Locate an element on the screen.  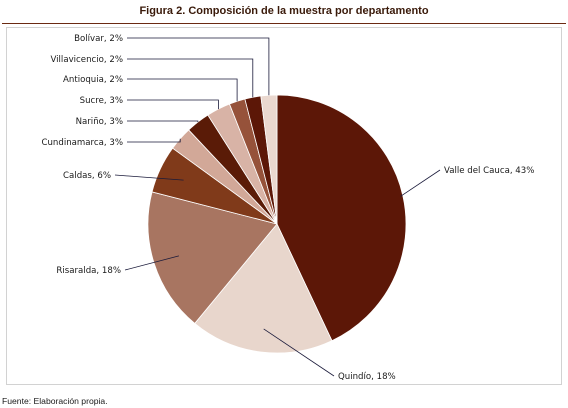
leader-line-antioquia is located at coordinates (182, 90).